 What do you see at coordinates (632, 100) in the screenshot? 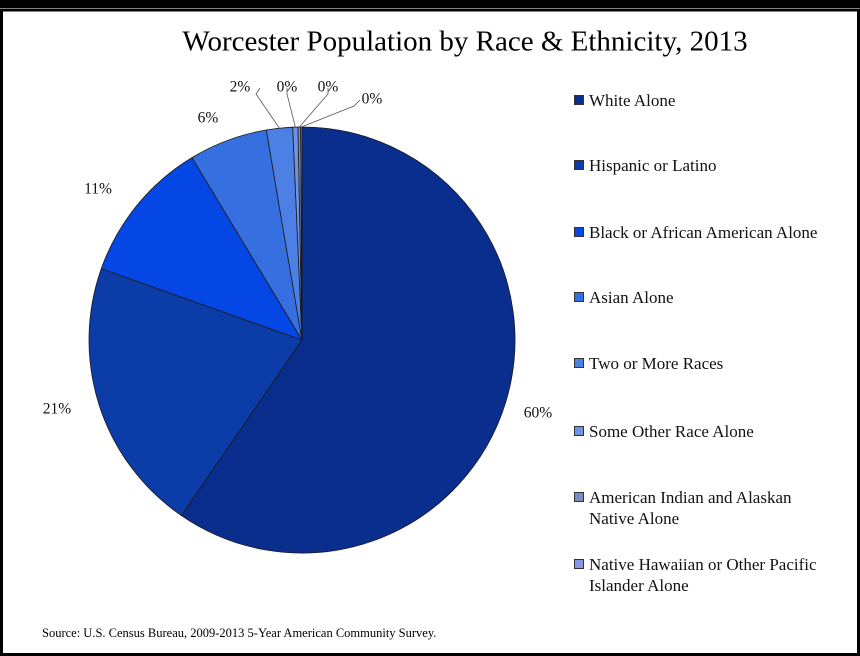
I see `legend-label: White Alone` at bounding box center [632, 100].